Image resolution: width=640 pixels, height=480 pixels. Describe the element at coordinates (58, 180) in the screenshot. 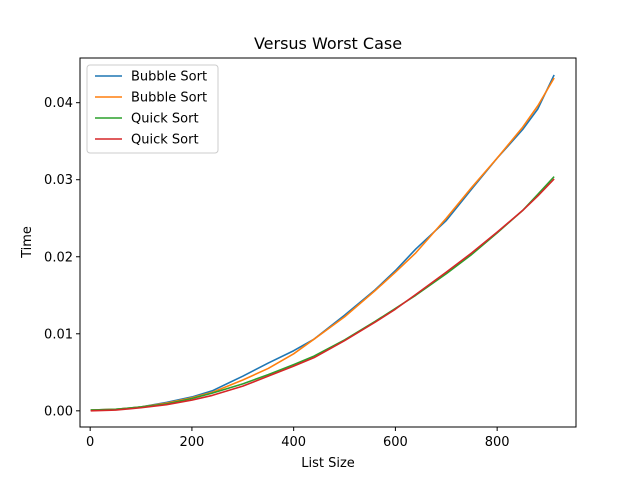

I see `y-tick-label: 0.03` at that location.